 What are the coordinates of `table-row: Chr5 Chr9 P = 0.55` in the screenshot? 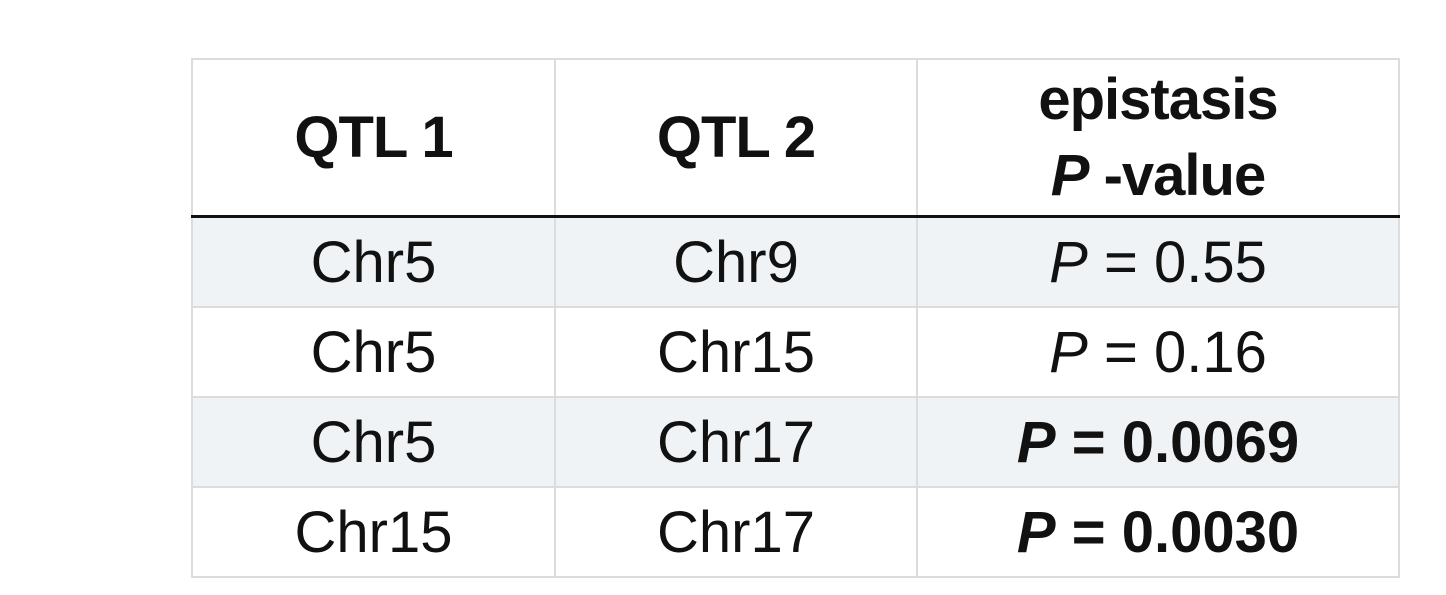 It's located at (795, 261).